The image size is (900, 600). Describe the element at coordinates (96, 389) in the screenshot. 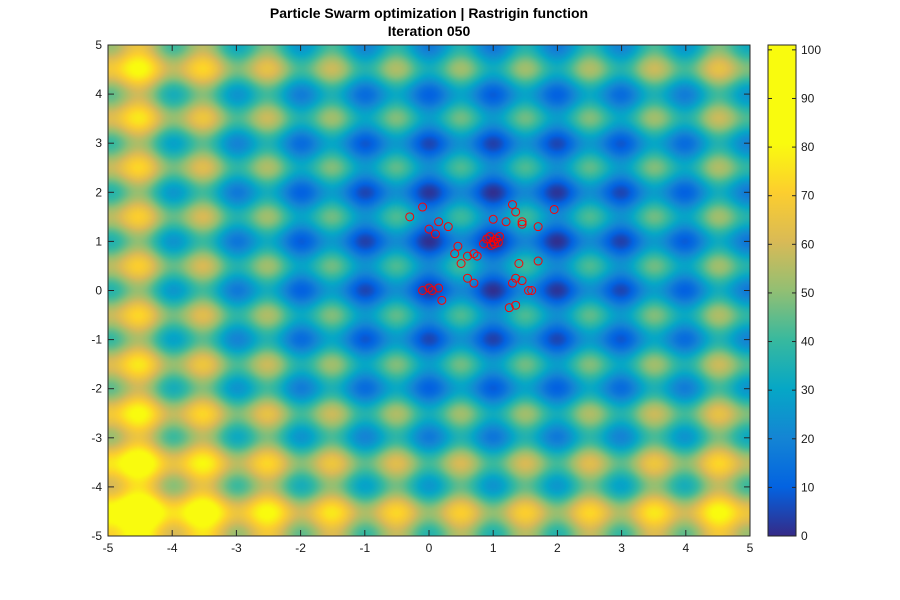

I see `y-tick-label: -2` at that location.